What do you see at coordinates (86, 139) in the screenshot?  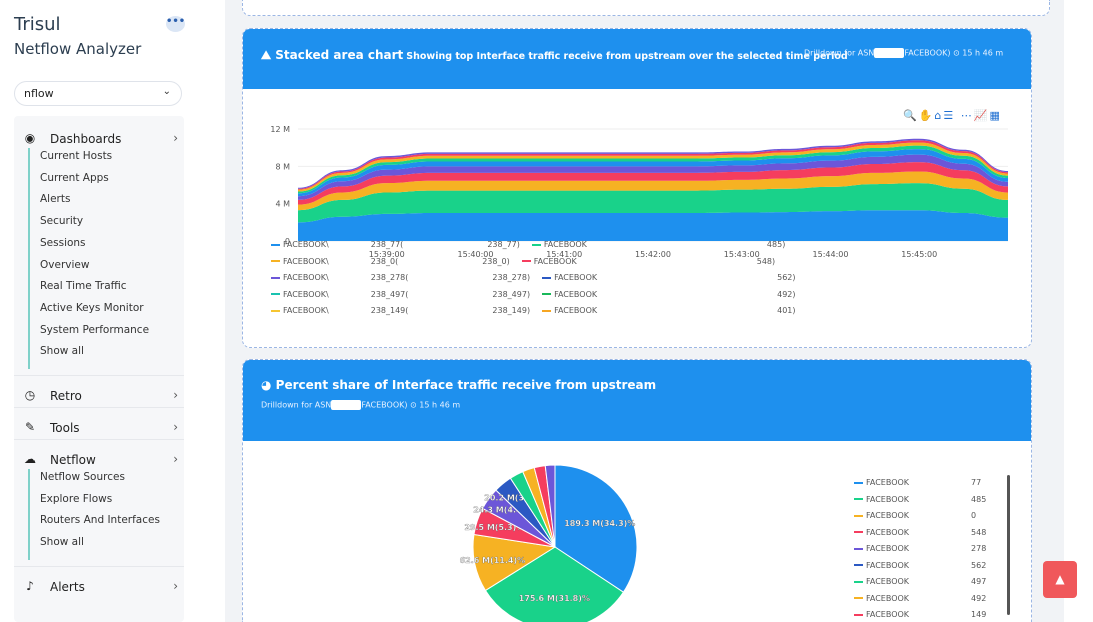 I see `sidebar-section-label: Dashboards` at bounding box center [86, 139].